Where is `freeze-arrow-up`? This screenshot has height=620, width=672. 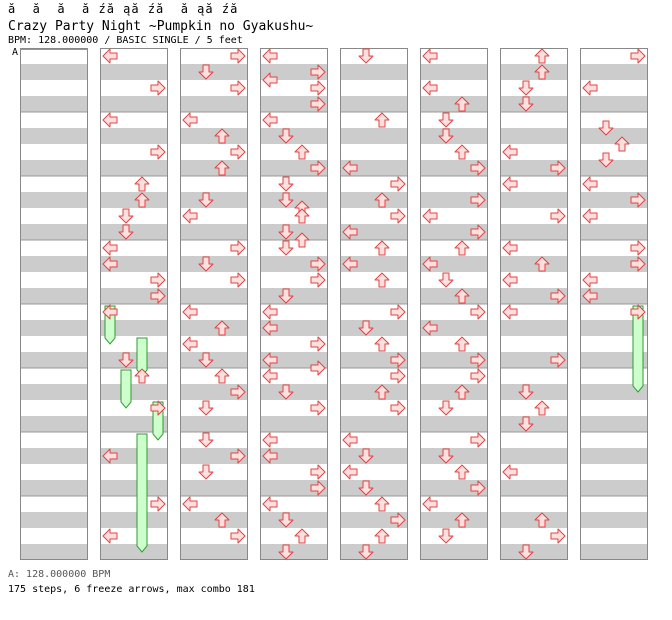
freeze-arrow-up is located at coordinates (142, 493).